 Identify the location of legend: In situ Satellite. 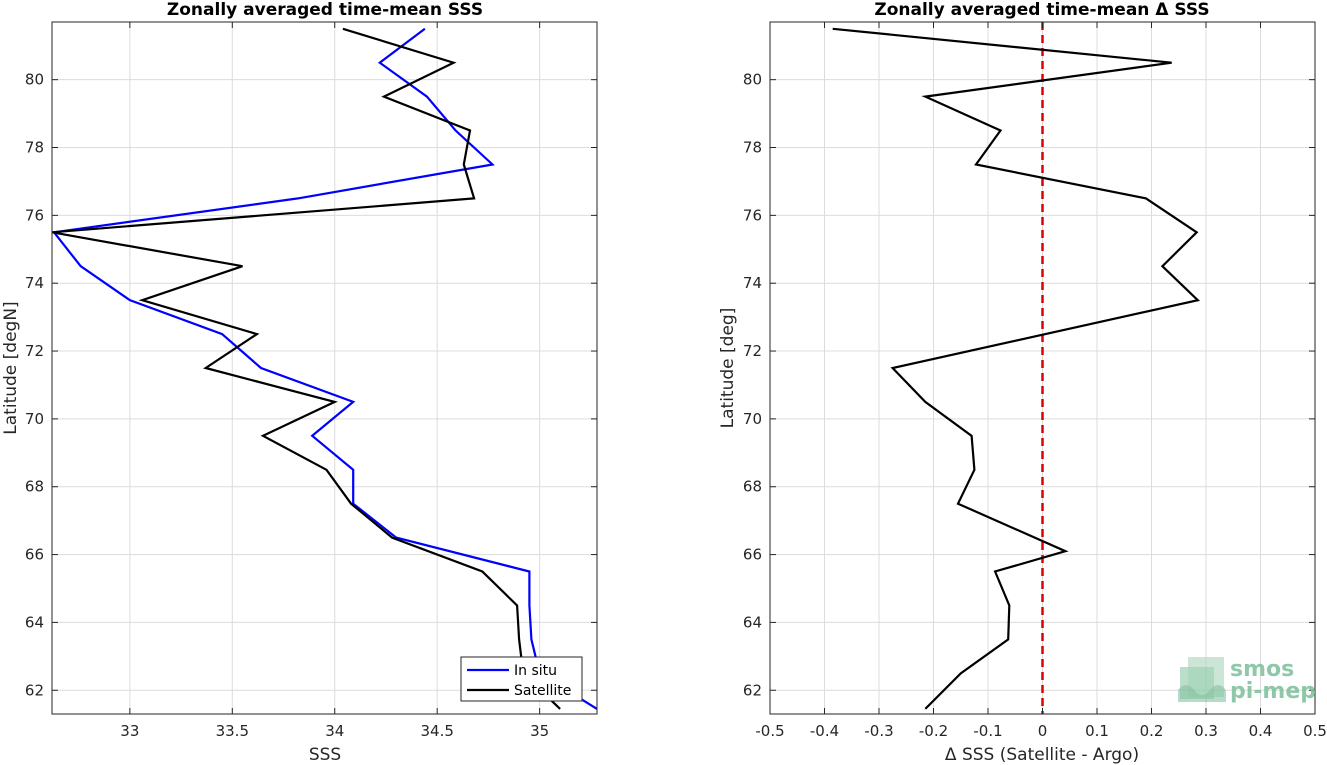
(521, 679).